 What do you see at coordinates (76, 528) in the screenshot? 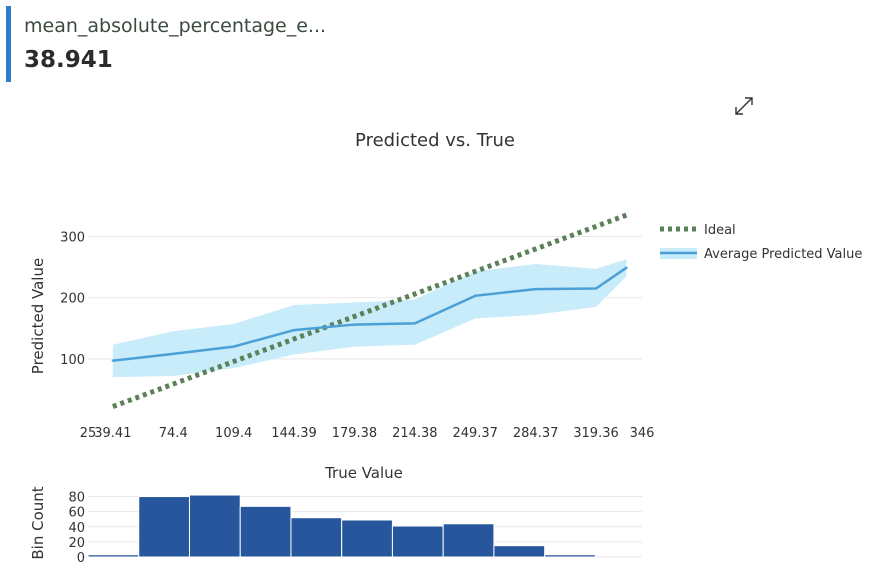
I see `hist-y-tick-label: 40` at bounding box center [76, 528].